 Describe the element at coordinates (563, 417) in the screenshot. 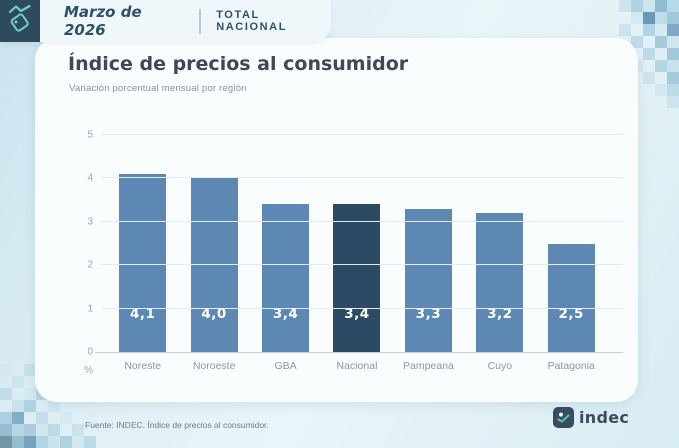

I see `indec-logo-icon` at that location.